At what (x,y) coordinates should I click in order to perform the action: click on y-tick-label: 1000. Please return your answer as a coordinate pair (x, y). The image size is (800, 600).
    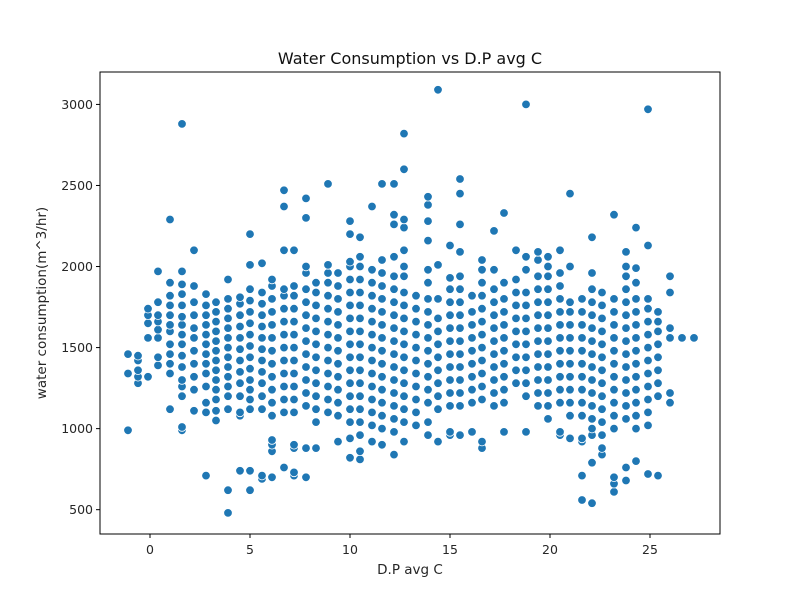
    Looking at the image, I should click on (77, 428).